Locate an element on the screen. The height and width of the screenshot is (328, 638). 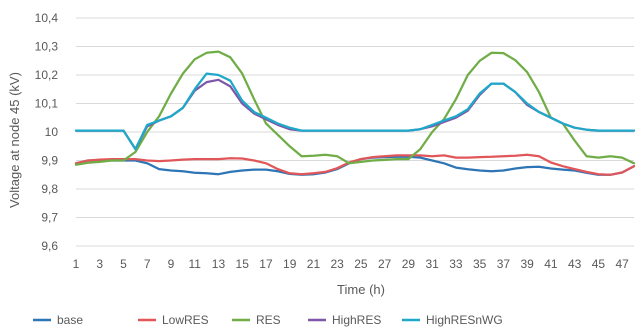
legend-item-highres: HighRES is located at coordinates (344, 320).